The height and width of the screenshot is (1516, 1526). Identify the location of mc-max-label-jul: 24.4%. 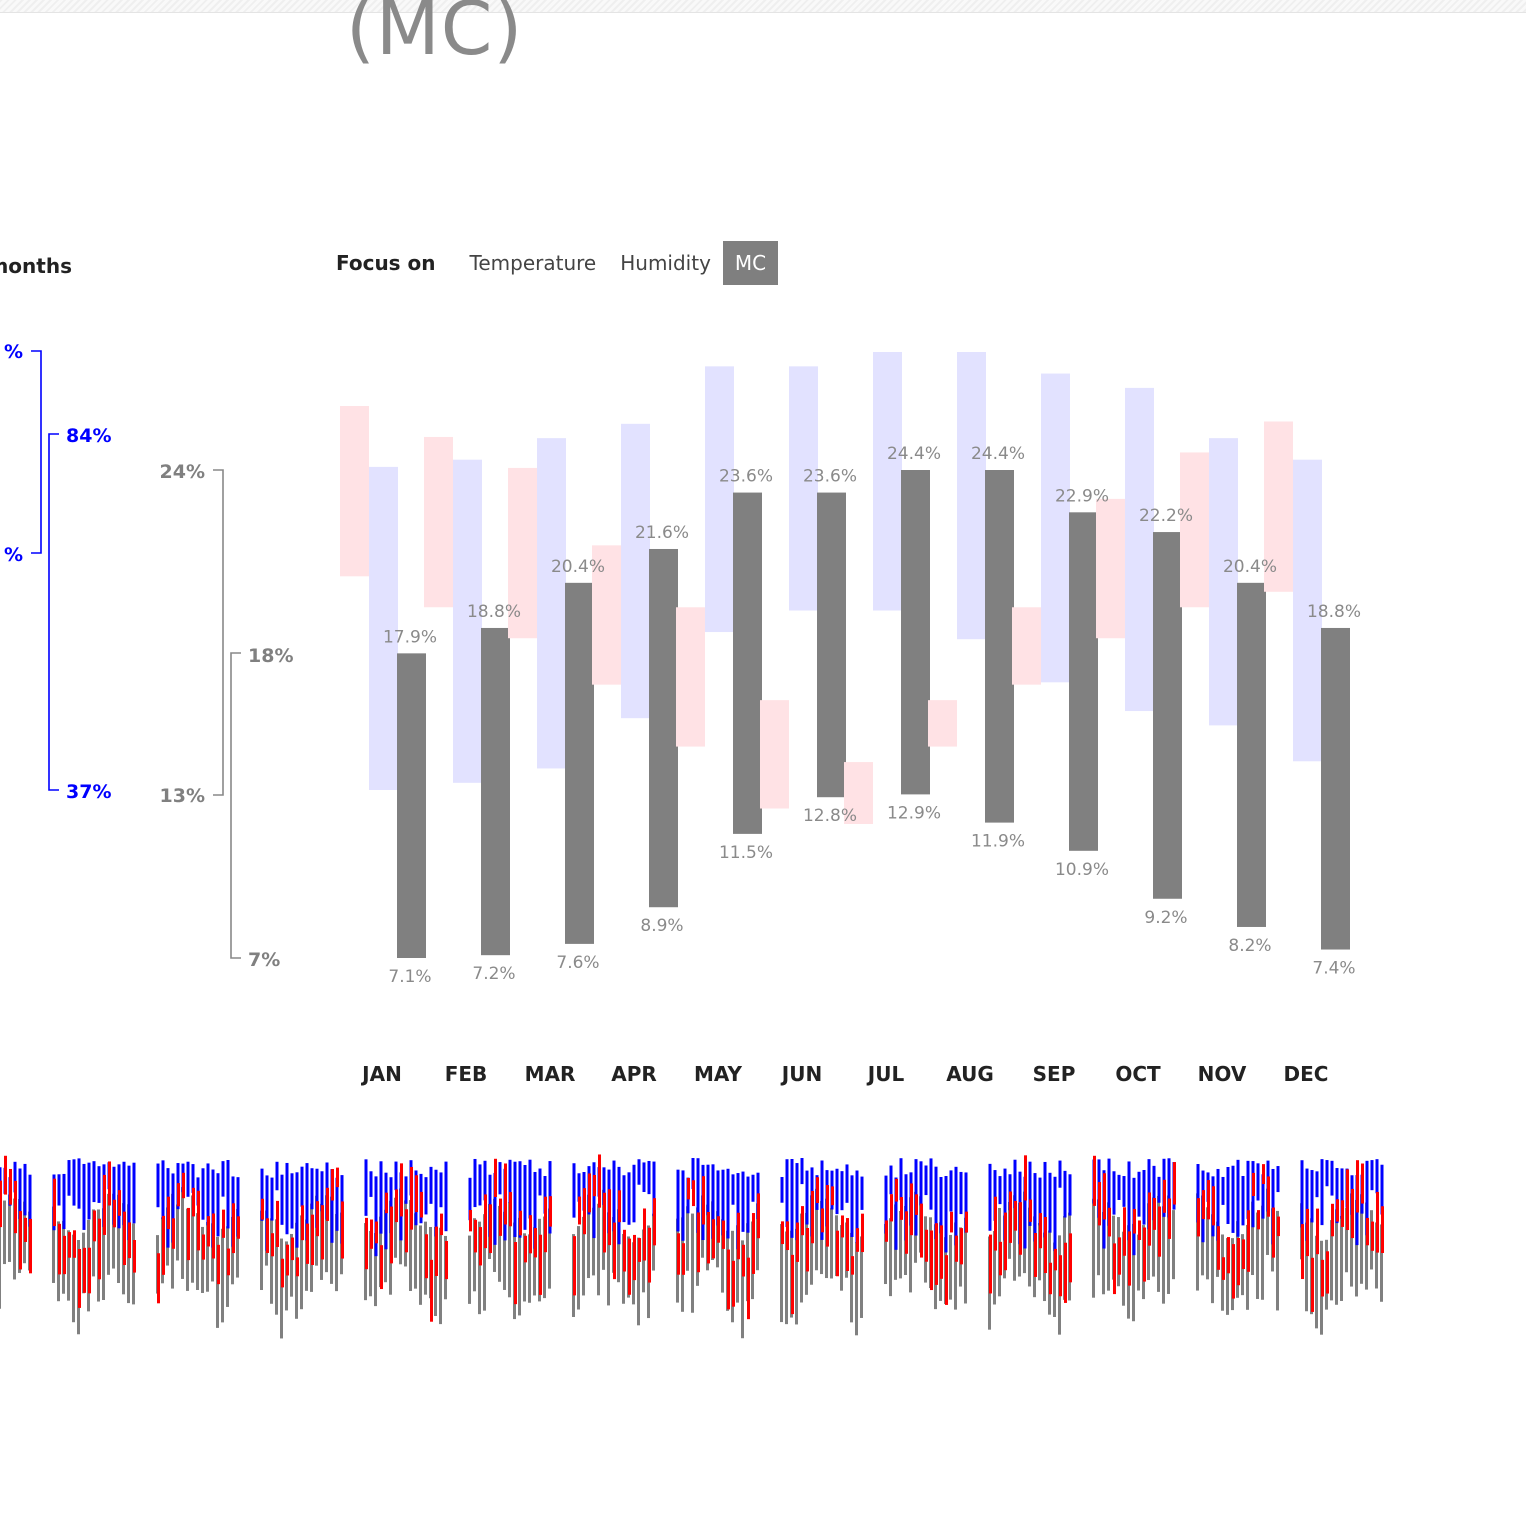
(914, 454).